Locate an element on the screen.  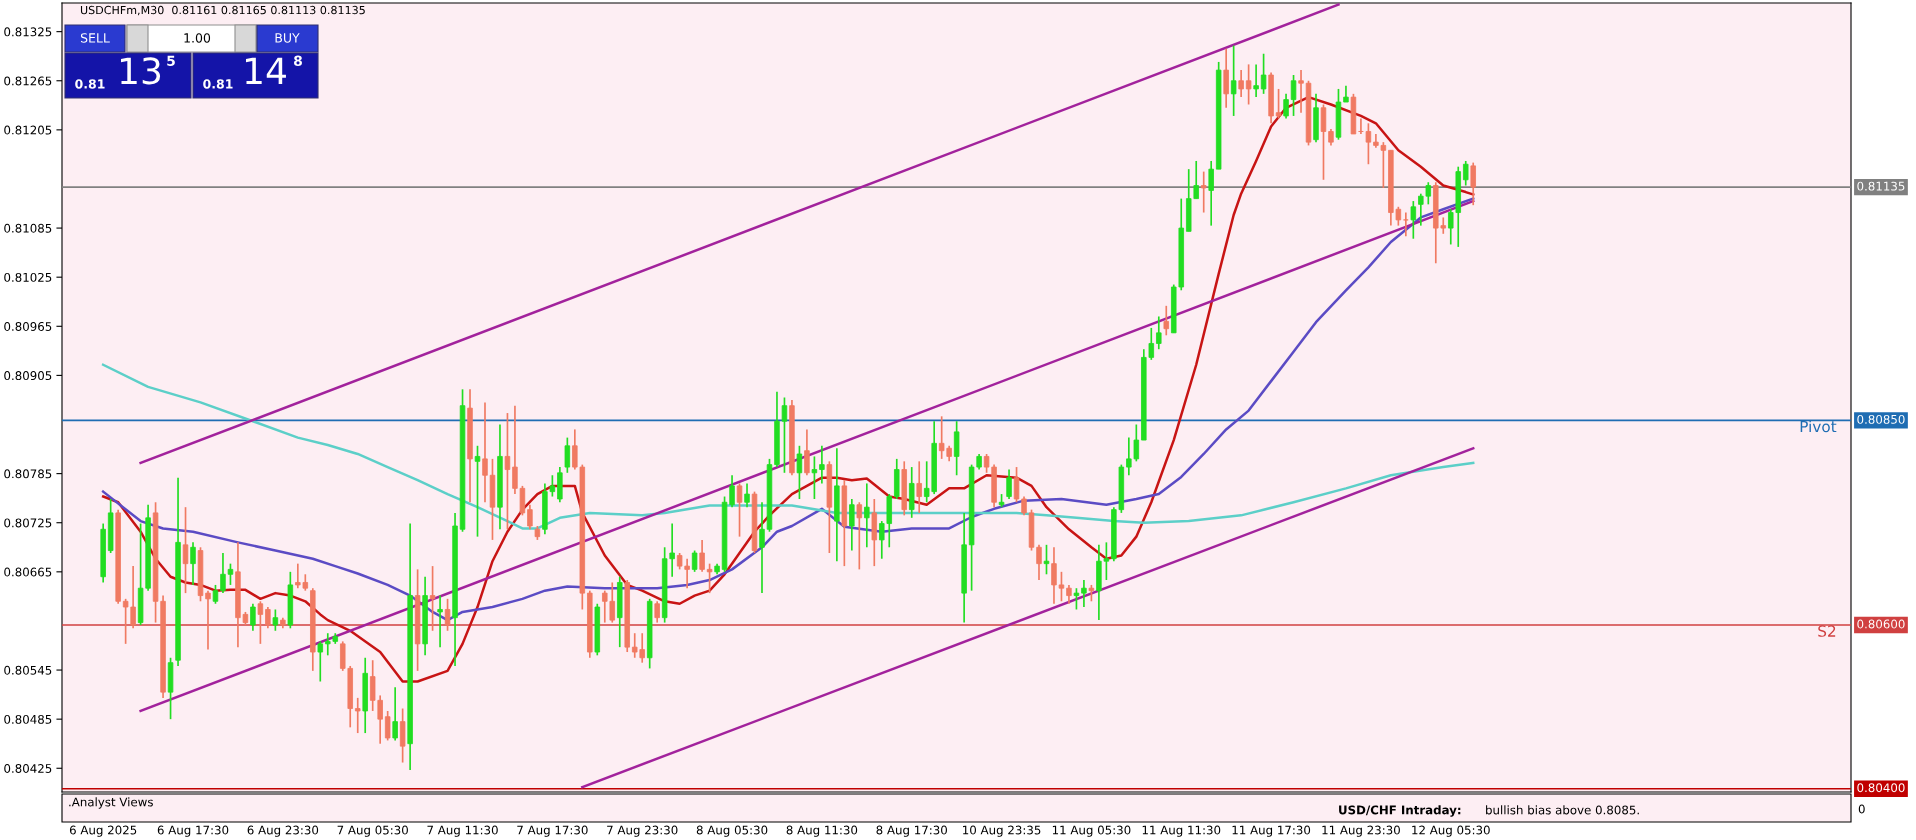
x-tick-label: 8 Aug 17:30 is located at coordinates (911, 831).